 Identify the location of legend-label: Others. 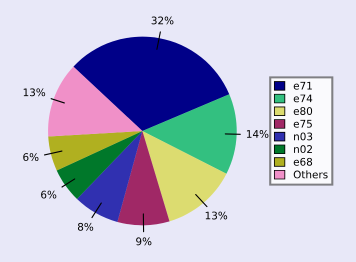
(311, 174).